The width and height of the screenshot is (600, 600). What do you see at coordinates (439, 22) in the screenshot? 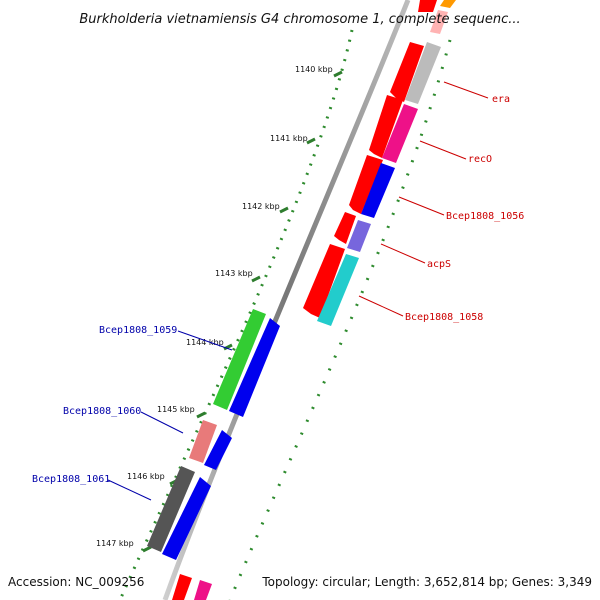
I see `gene-feature-era` at bounding box center [439, 22].